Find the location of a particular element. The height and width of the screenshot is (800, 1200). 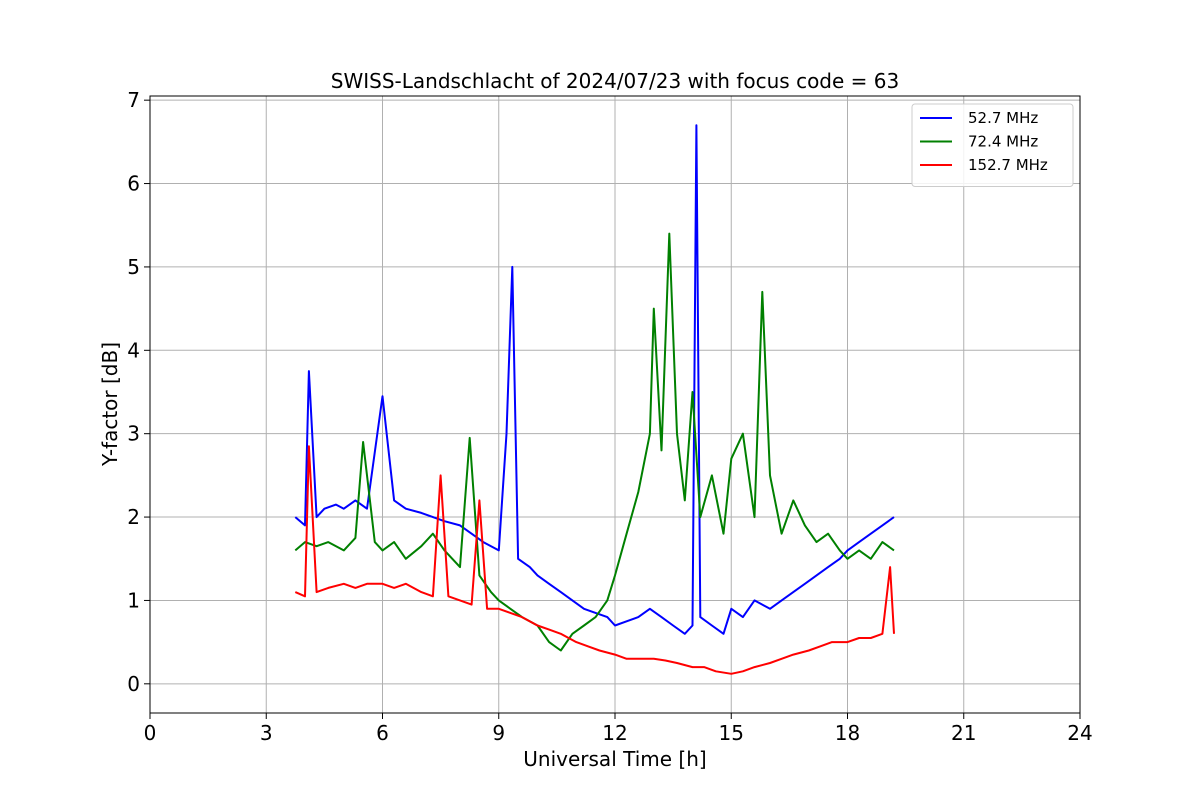

y-tick-label: 7 is located at coordinates (133, 100).